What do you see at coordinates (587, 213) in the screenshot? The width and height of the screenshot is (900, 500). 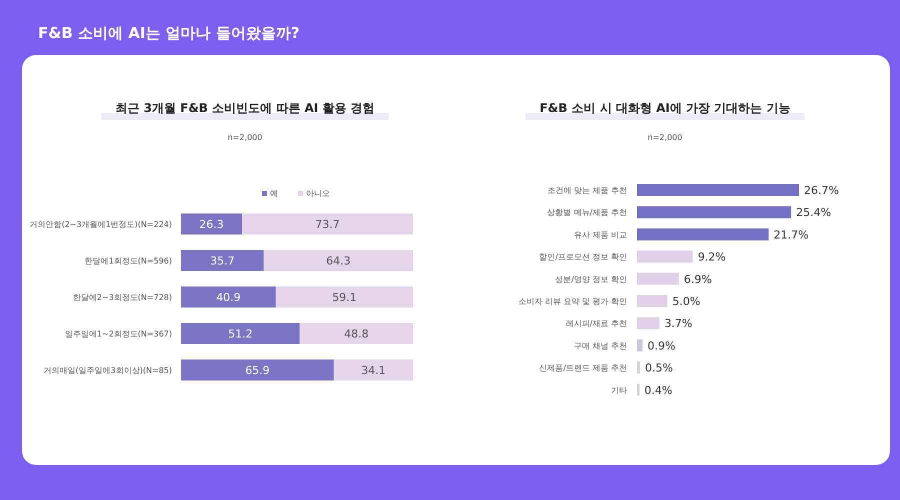 I see `y-tick-label: 상황별 메뉴/제품 추천` at bounding box center [587, 213].